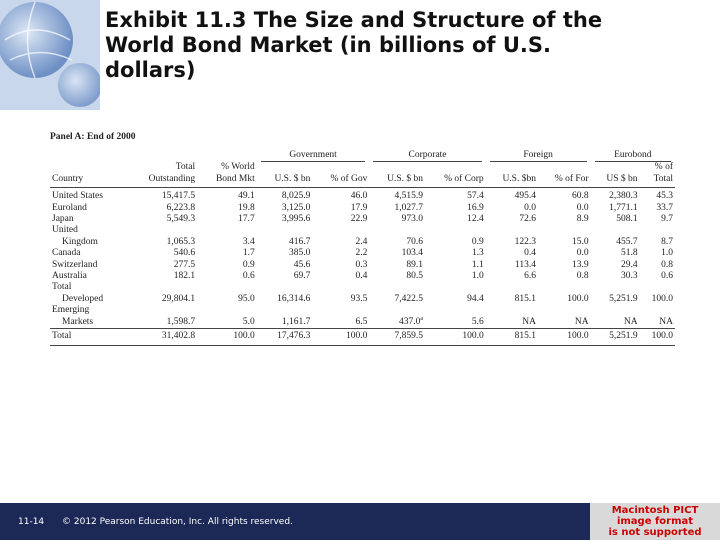 The image size is (720, 540). What do you see at coordinates (181, 207) in the screenshot?
I see `table-cell: 6,223.8` at bounding box center [181, 207].